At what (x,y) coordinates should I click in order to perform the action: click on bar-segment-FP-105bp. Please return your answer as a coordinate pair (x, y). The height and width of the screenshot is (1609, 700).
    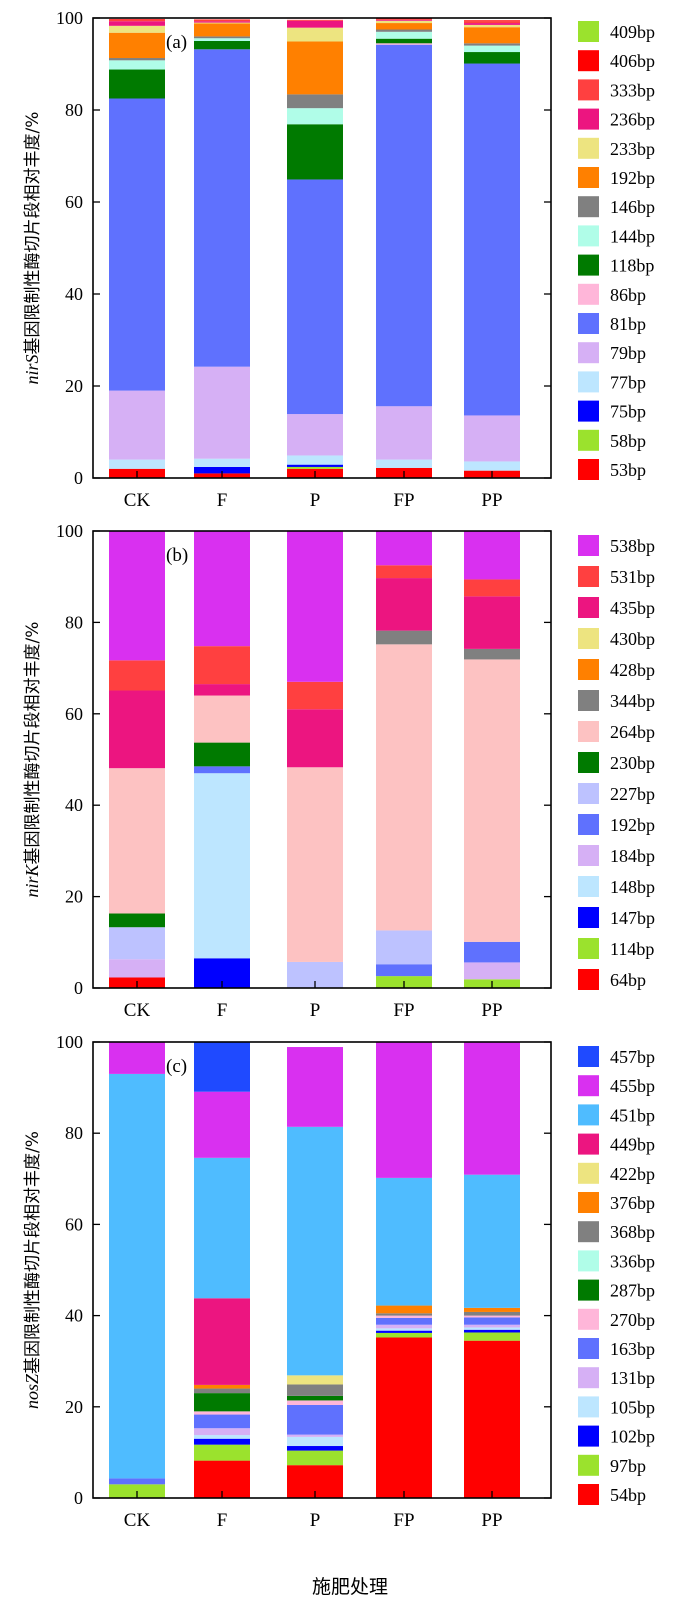
    Looking at the image, I should click on (404, 1329).